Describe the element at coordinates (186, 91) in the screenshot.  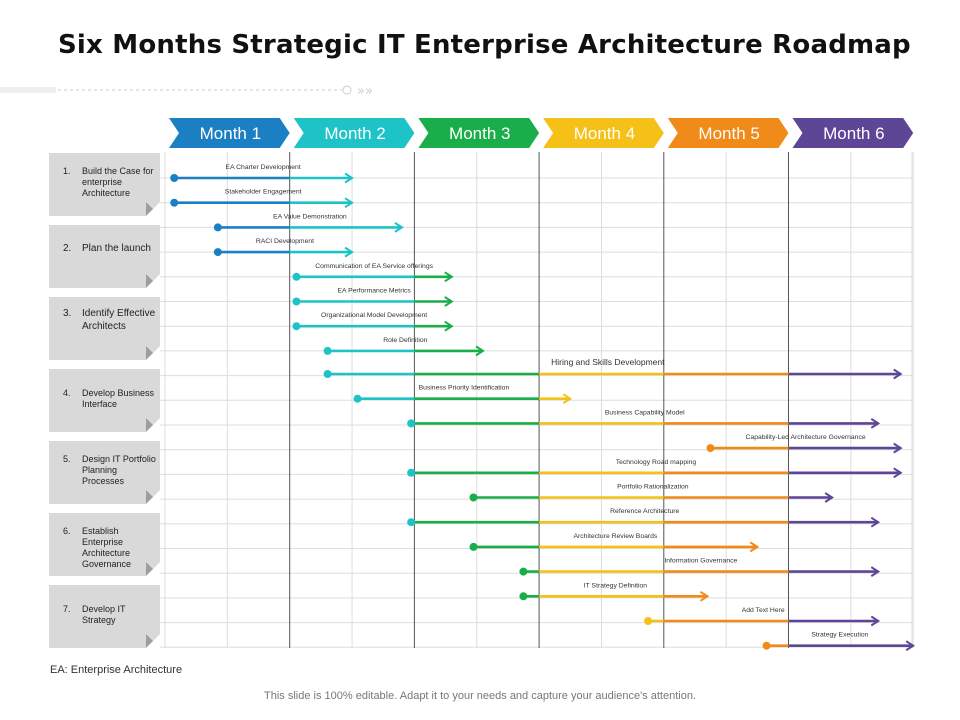
I see `title-underline-decoration: »»` at that location.